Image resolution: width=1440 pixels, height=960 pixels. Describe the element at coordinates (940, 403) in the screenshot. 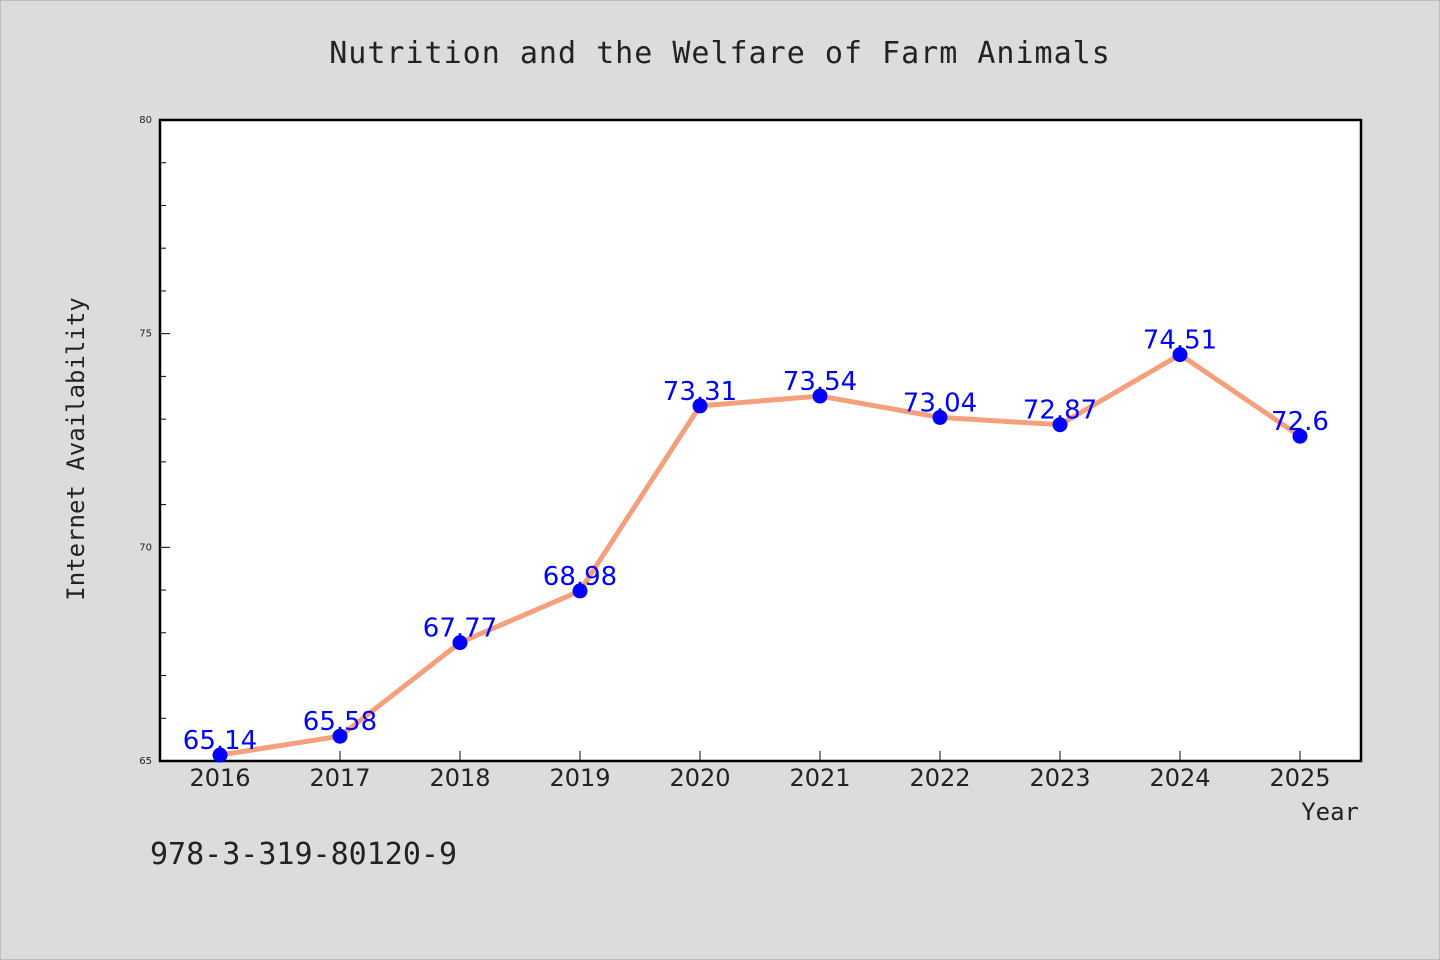

I see `data-label: 73.04` at that location.